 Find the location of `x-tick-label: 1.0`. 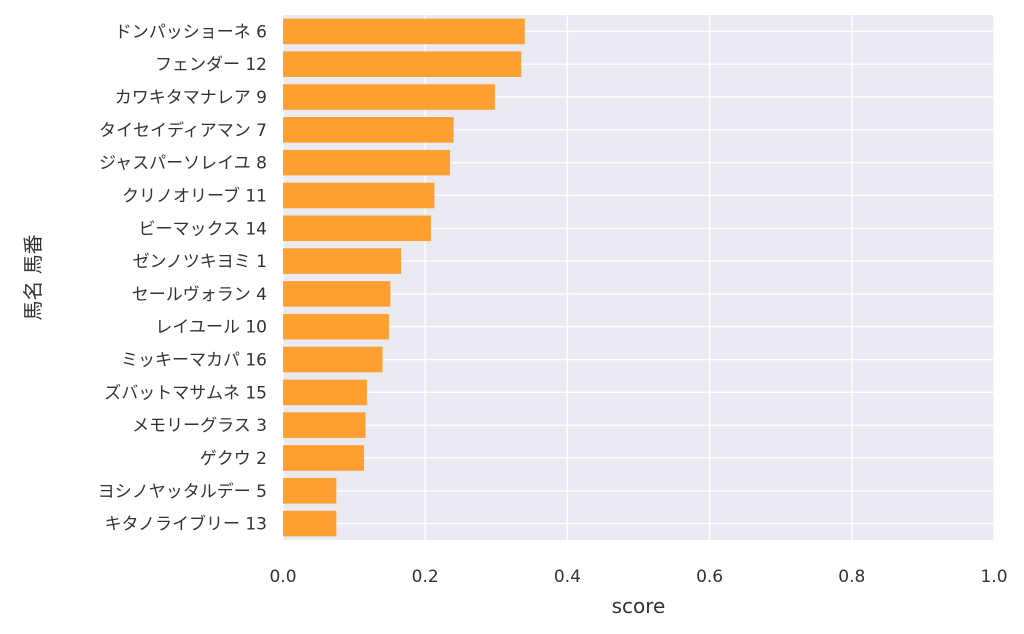

x-tick-label: 1.0 is located at coordinates (993, 577).